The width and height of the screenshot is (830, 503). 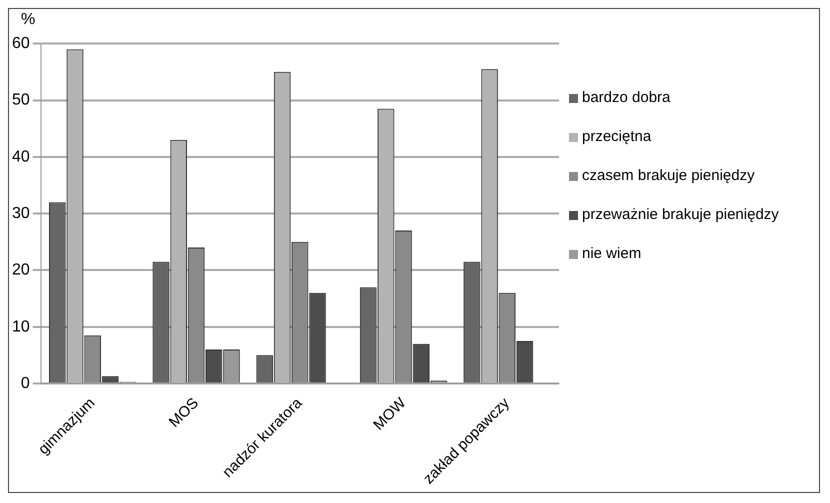 What do you see at coordinates (21, 270) in the screenshot?
I see `y-tick-label: 20` at bounding box center [21, 270].